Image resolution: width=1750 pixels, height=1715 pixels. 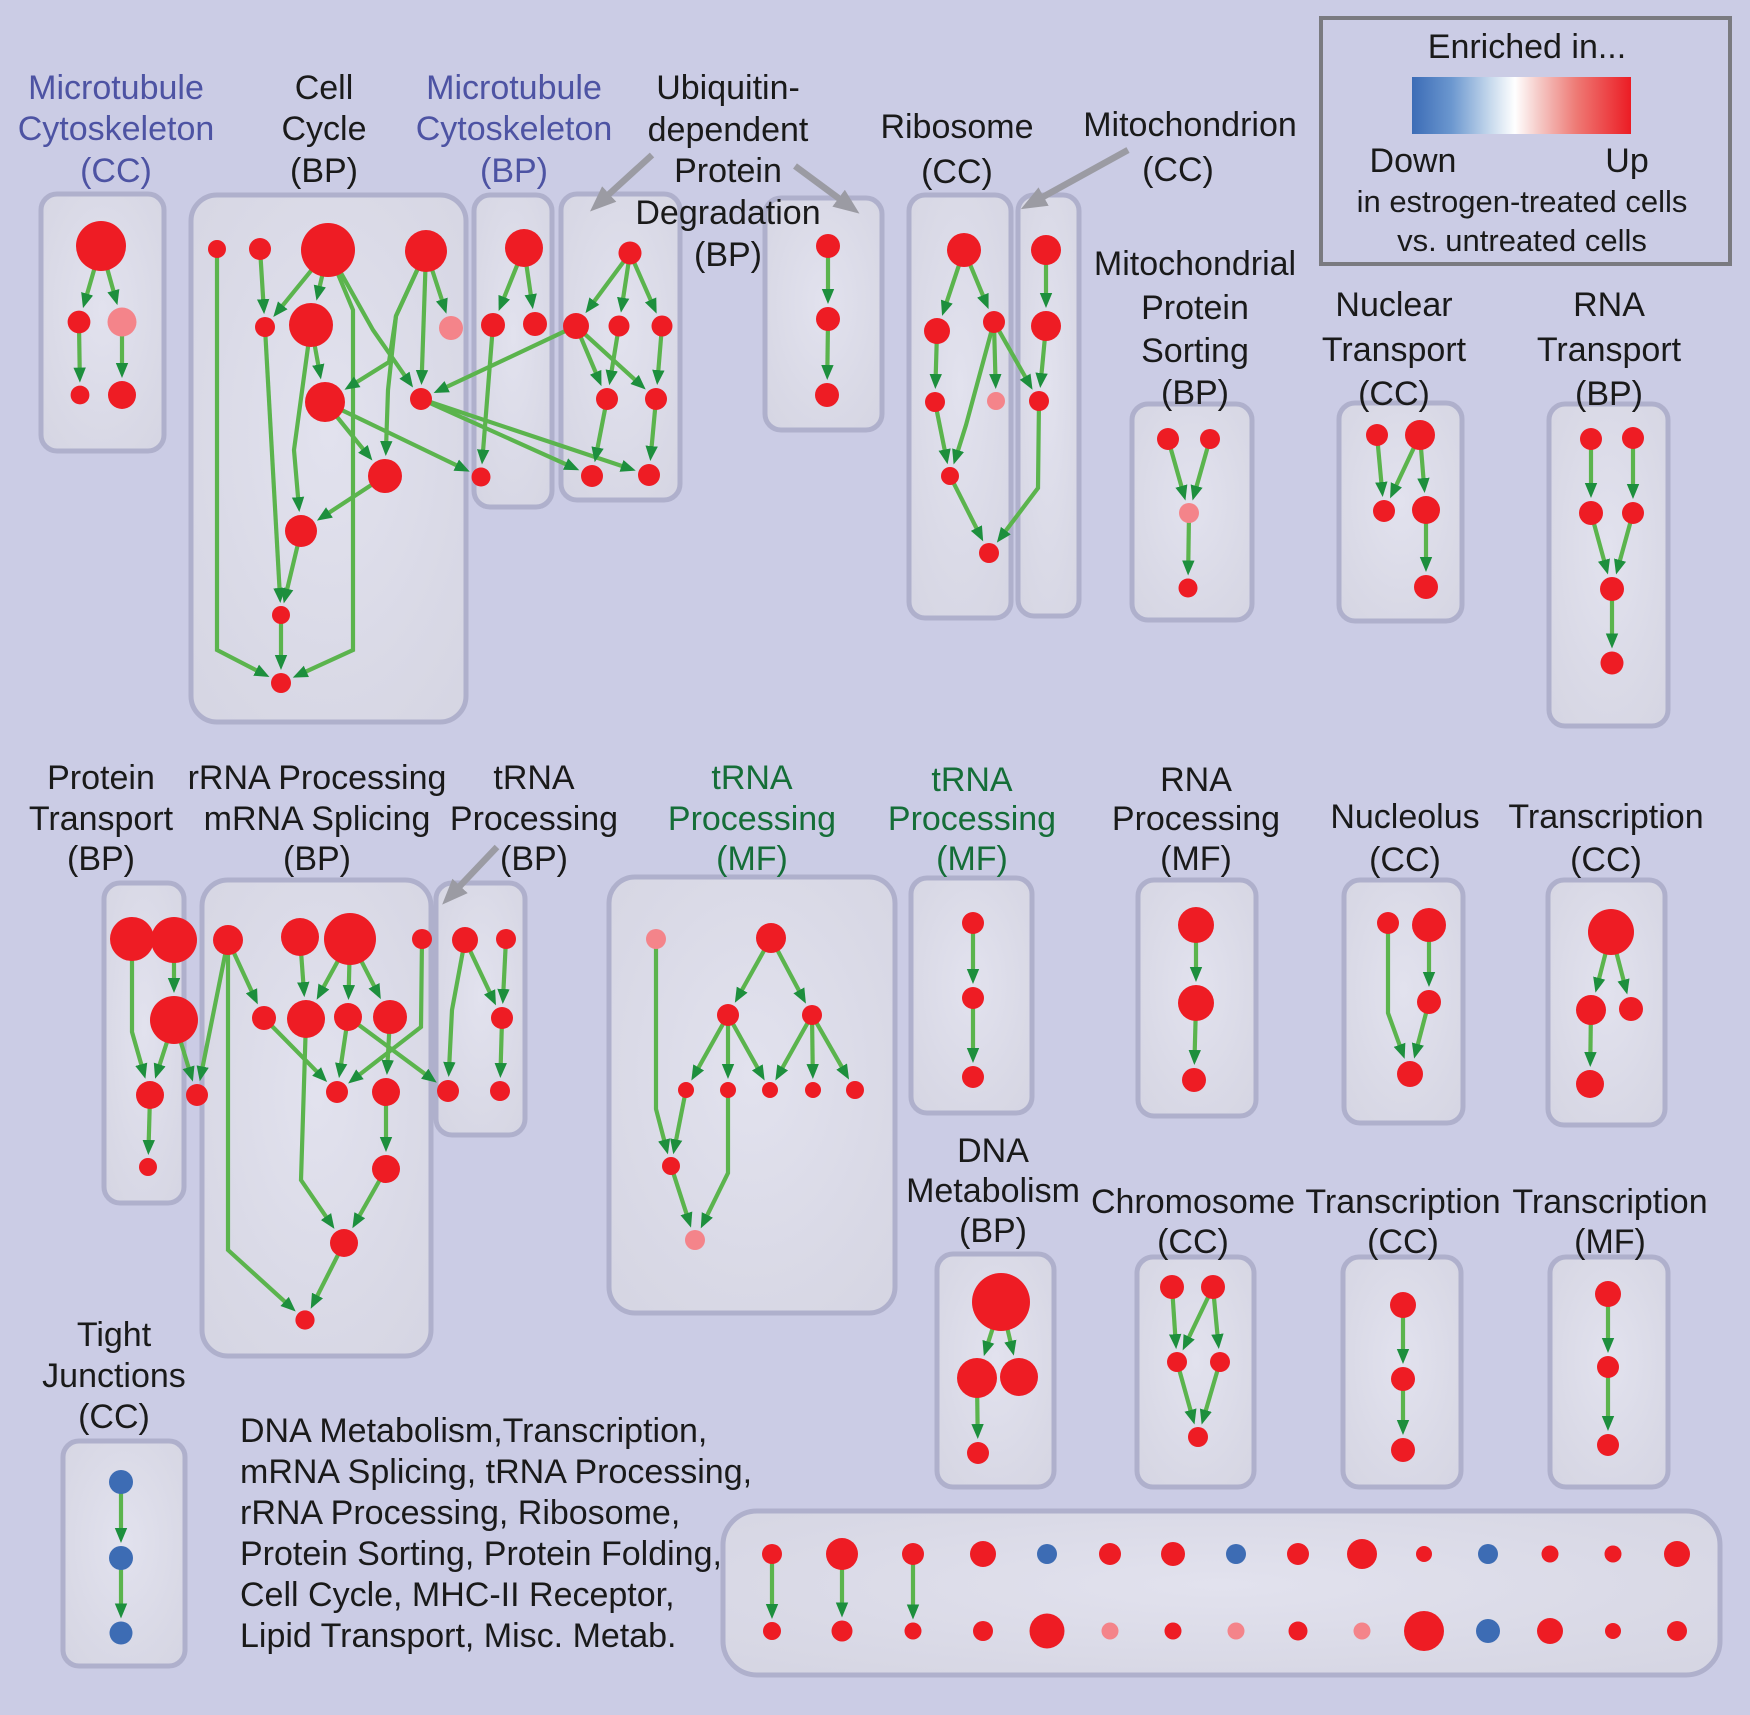 What do you see at coordinates (458, 1636) in the screenshot?
I see `svg-text: Lipid Transport, Misc. Metab.` at bounding box center [458, 1636].